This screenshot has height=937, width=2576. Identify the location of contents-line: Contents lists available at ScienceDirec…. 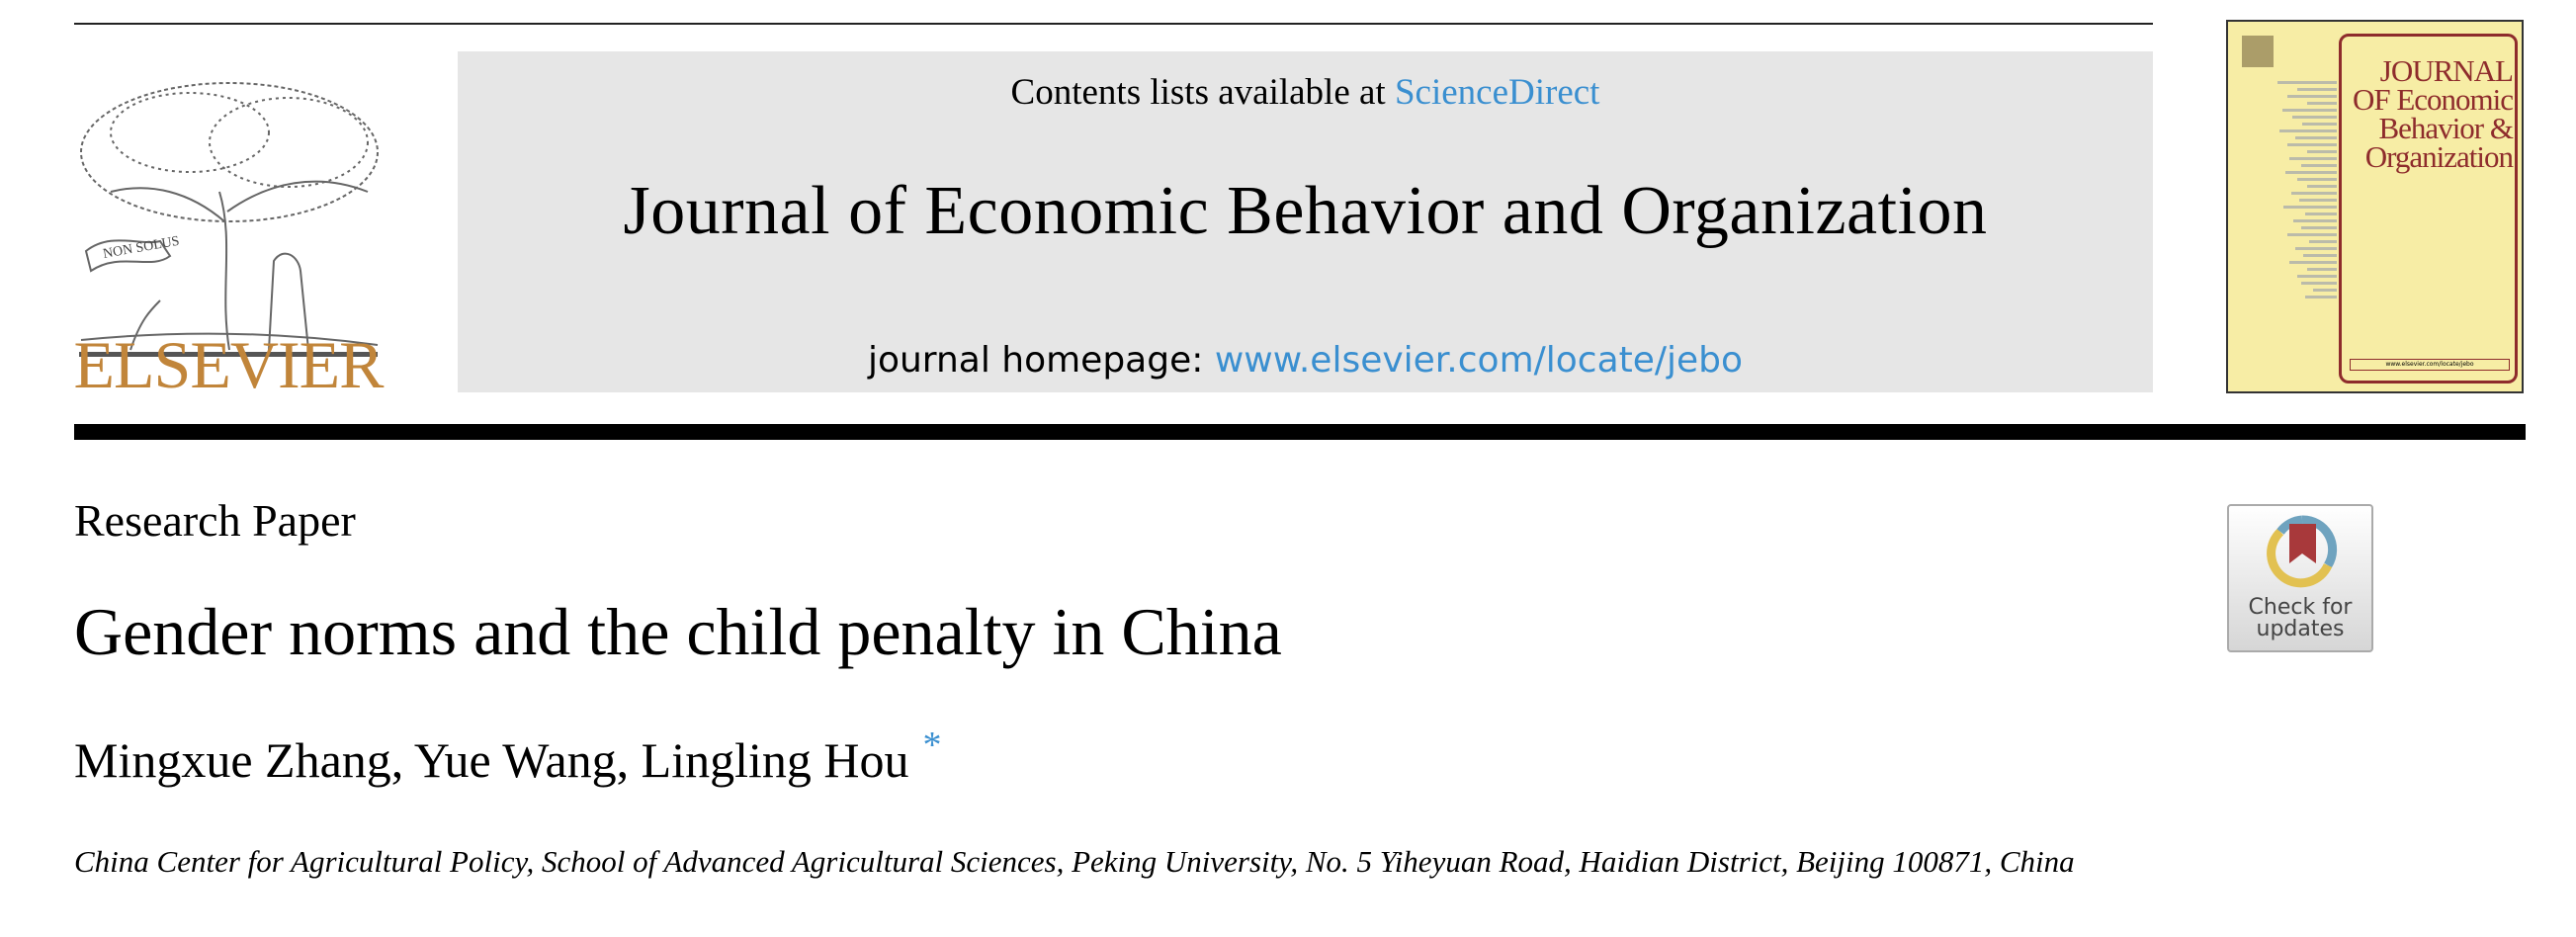
(1305, 92).